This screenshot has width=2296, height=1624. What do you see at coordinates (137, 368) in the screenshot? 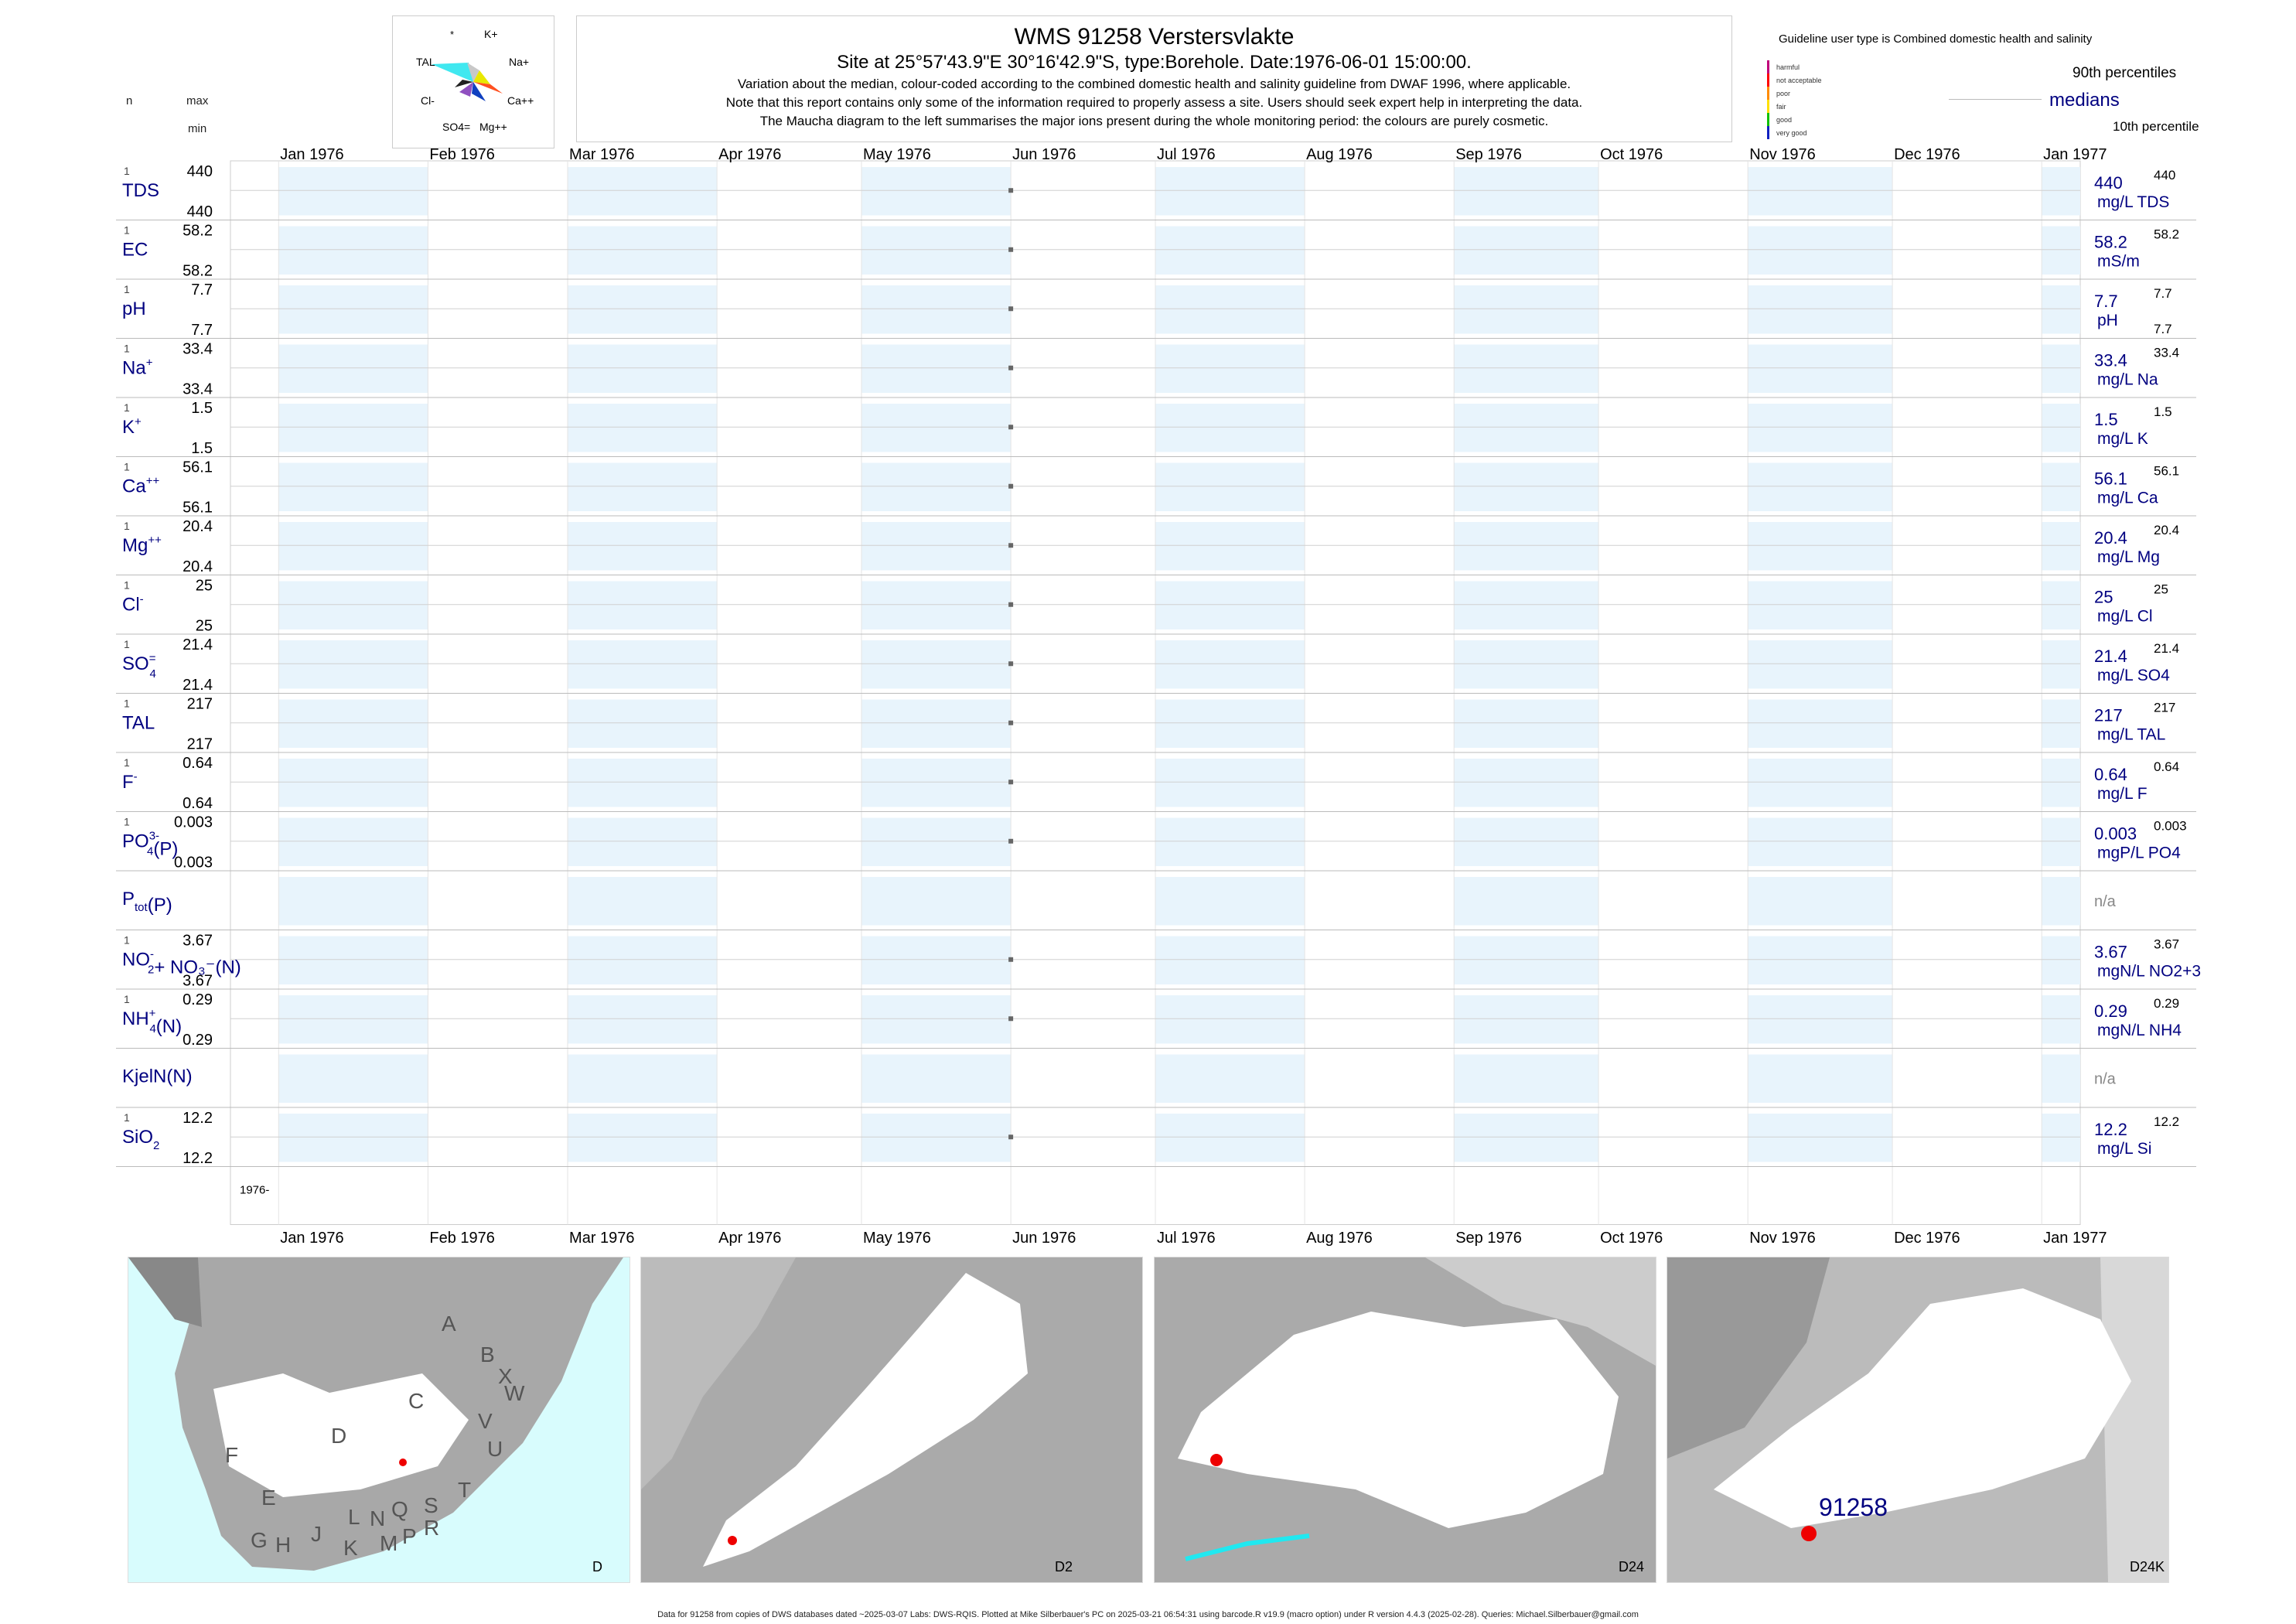
I see `parameter-label: Na+` at bounding box center [137, 368].